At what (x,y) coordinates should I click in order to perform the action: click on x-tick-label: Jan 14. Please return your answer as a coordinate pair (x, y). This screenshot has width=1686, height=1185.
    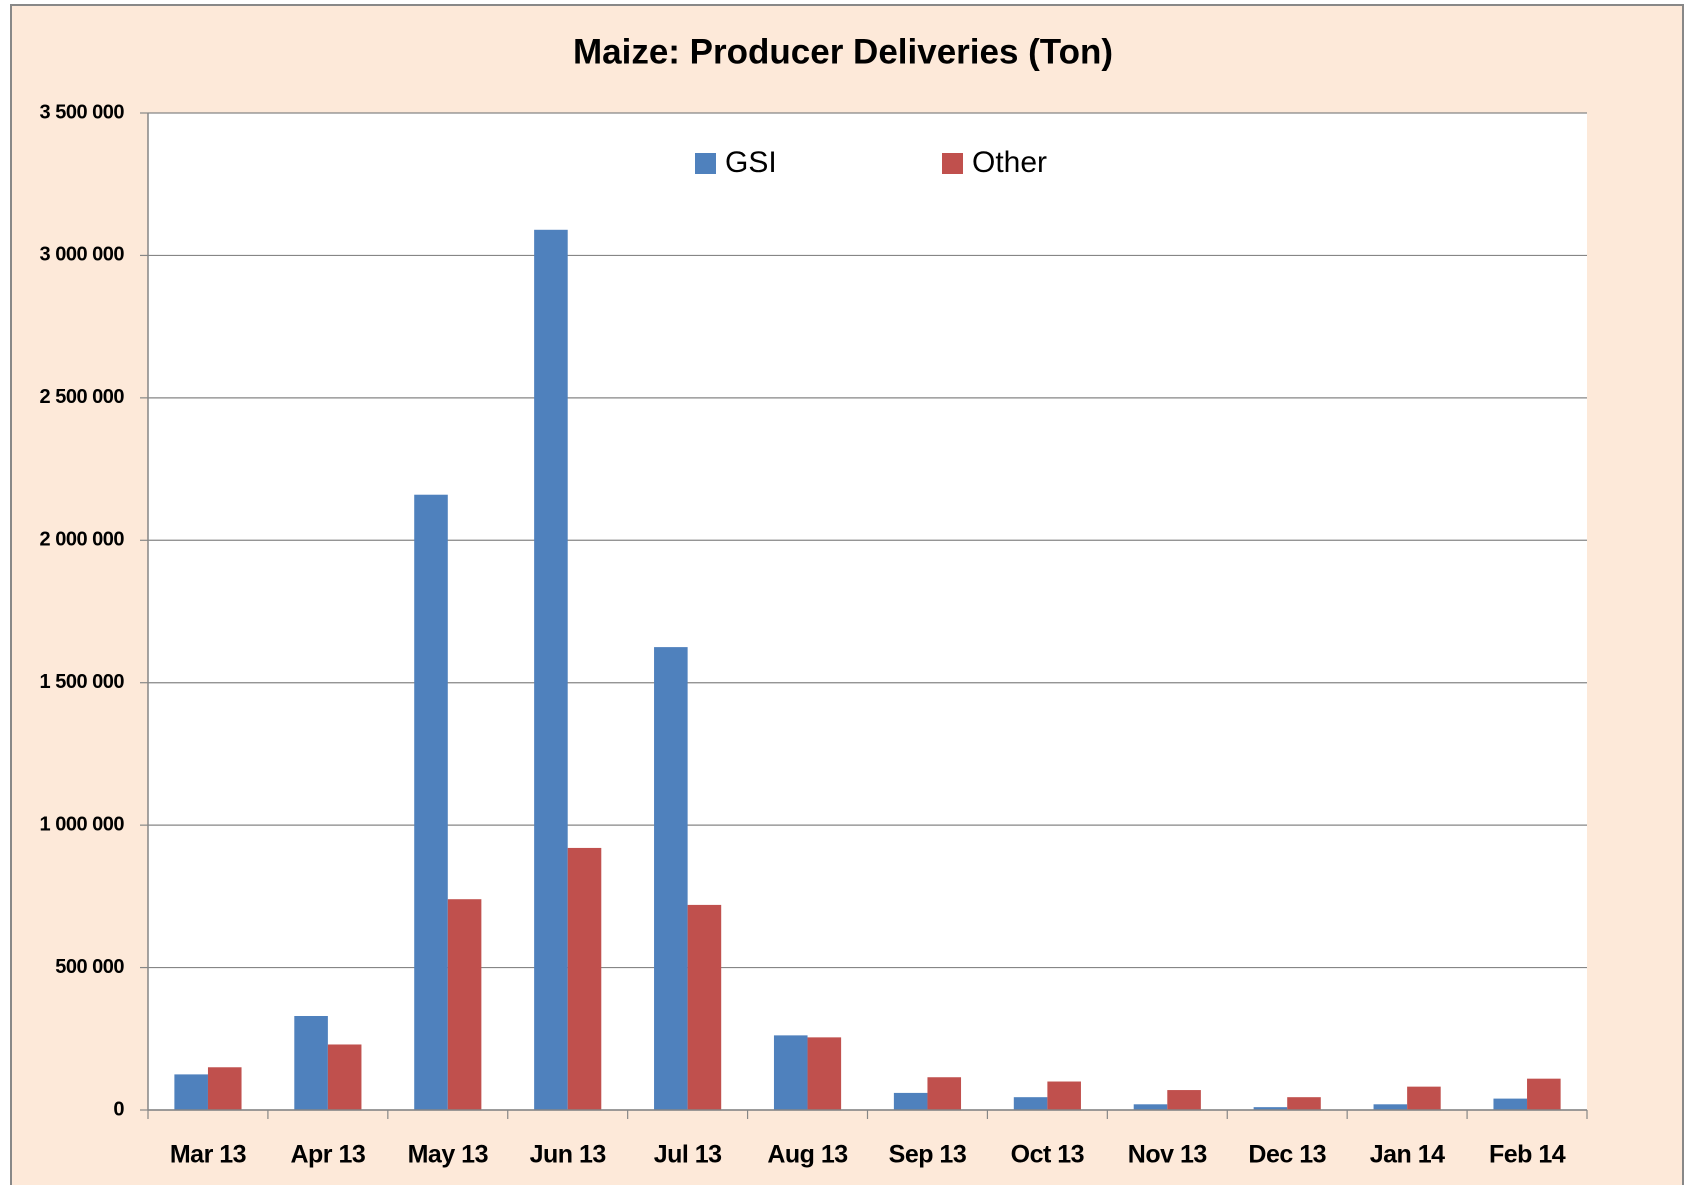
    Looking at the image, I should click on (1407, 1155).